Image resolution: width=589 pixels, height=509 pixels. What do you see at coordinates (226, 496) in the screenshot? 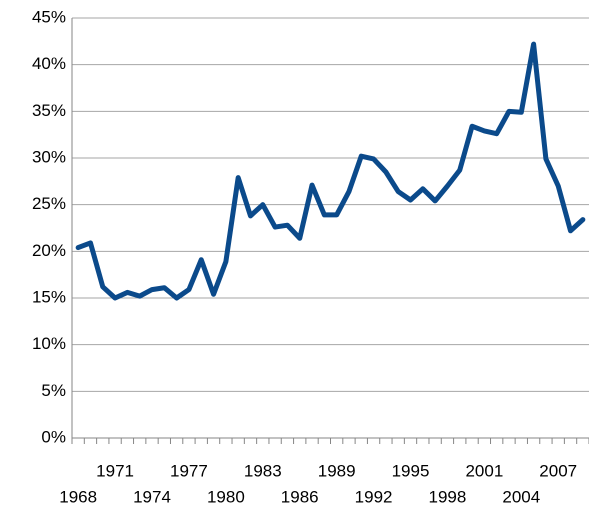
I see `x-tick-label: 1980` at bounding box center [226, 496].